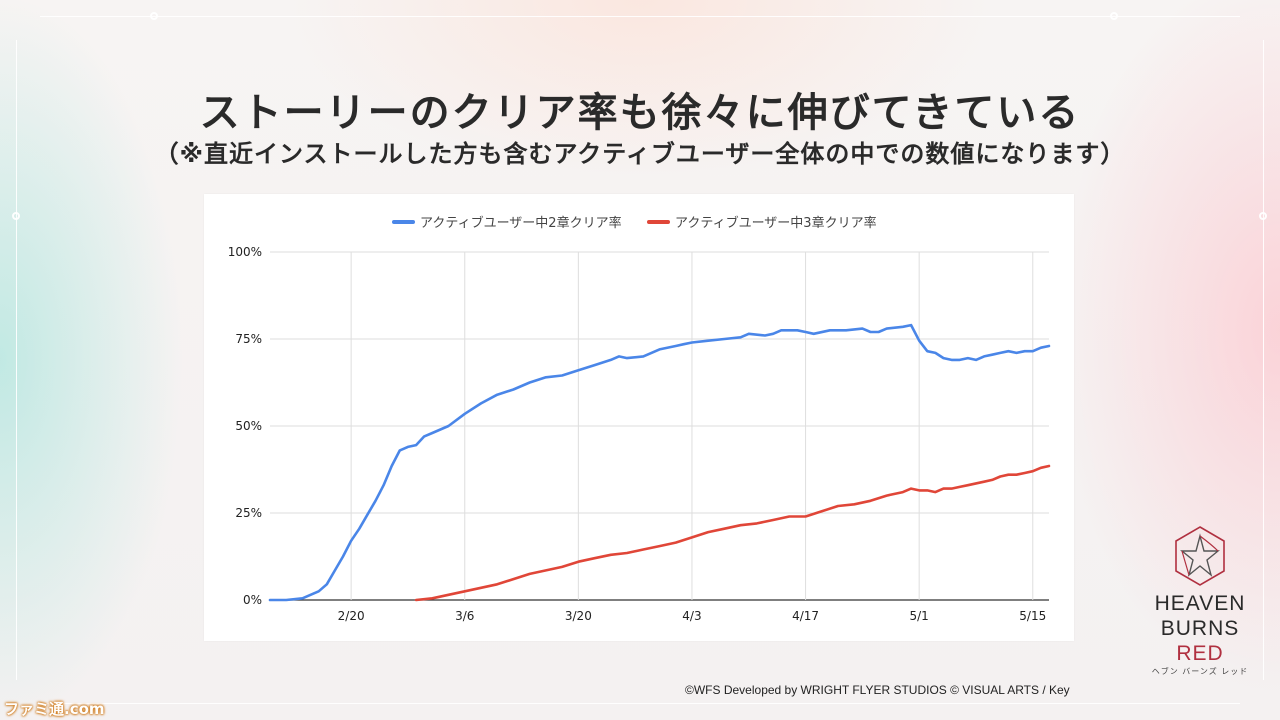 This screenshot has width=1280, height=720. Describe the element at coordinates (248, 426) in the screenshot. I see `y-tick-label: 50%` at that location.